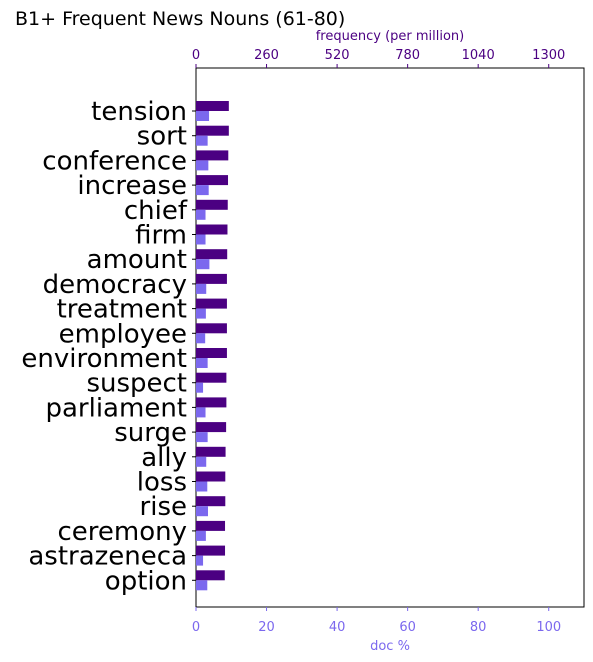  What do you see at coordinates (478, 55) in the screenshot?
I see `top-tick-label: 1040` at bounding box center [478, 55].